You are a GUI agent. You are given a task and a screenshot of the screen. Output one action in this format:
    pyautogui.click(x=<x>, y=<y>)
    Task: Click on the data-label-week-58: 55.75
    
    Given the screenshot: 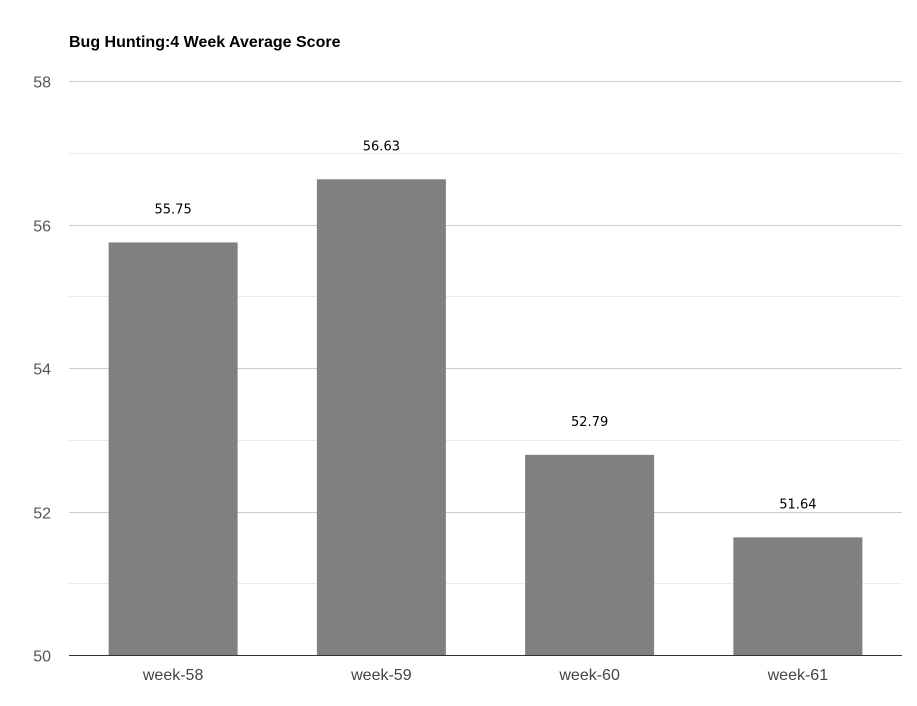 What is the action you would take?
    pyautogui.click(x=173, y=209)
    